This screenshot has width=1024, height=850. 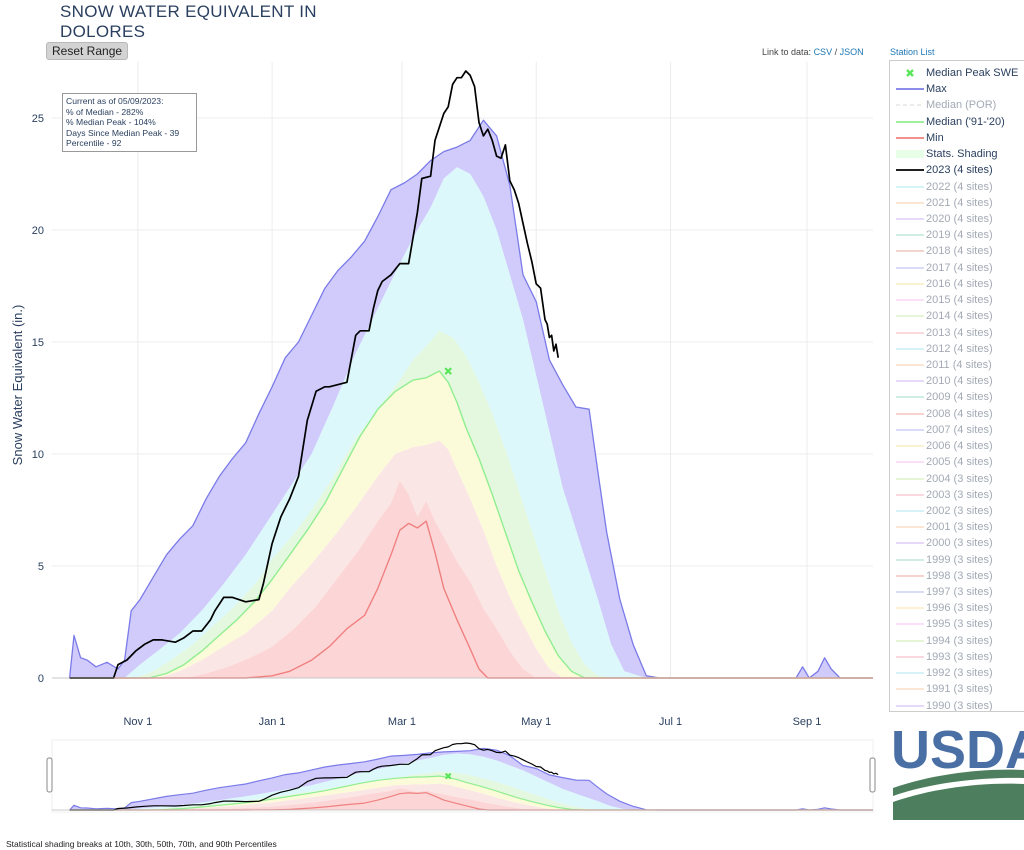 What do you see at coordinates (959, 283) in the screenshot?
I see `legend-label: 2016 (4 sites)` at bounding box center [959, 283].